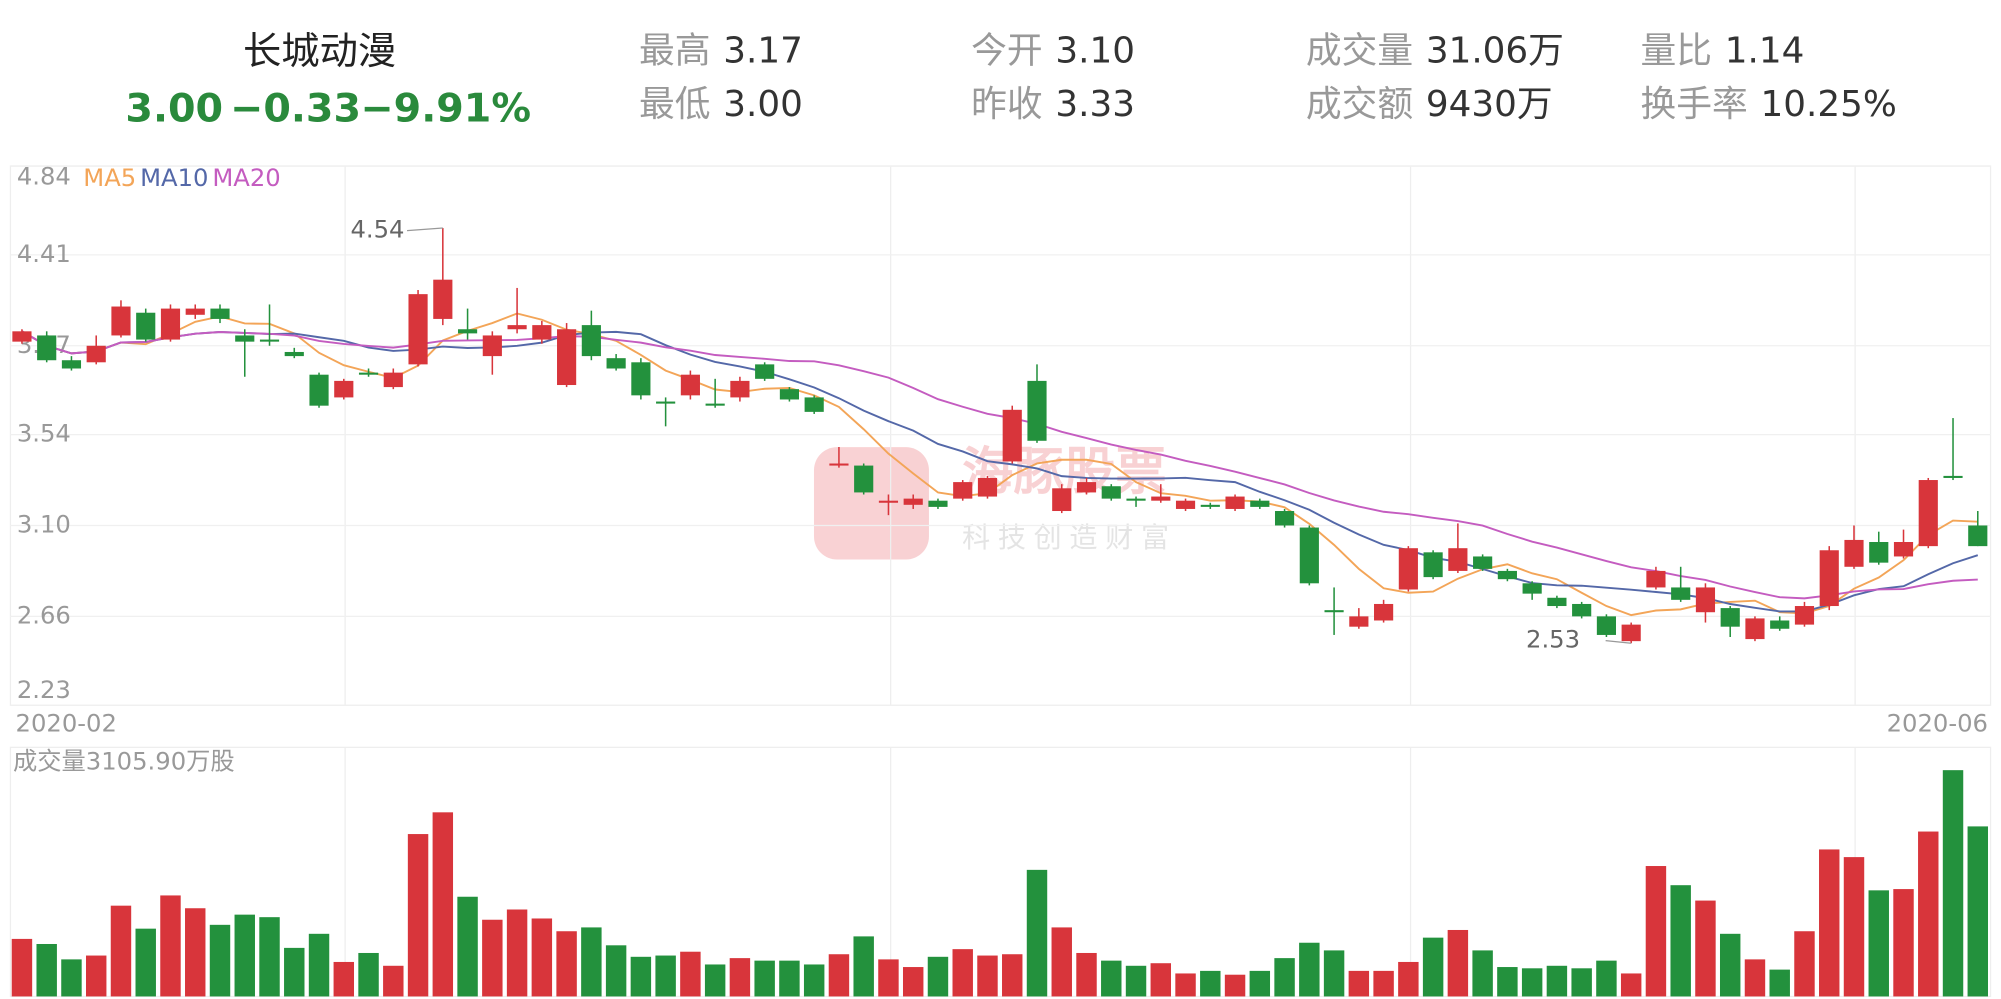 The height and width of the screenshot is (999, 2001). What do you see at coordinates (991, 501) in the screenshot?
I see `watermark: 海豚股票 科技创造财富` at bounding box center [991, 501].